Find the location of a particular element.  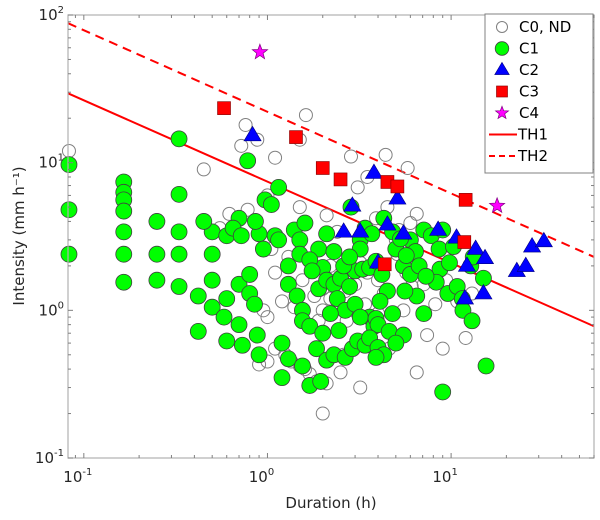

legend: C0, ND C1 C2 C3 C4 TH1 TH2 is located at coordinates (539, 93).